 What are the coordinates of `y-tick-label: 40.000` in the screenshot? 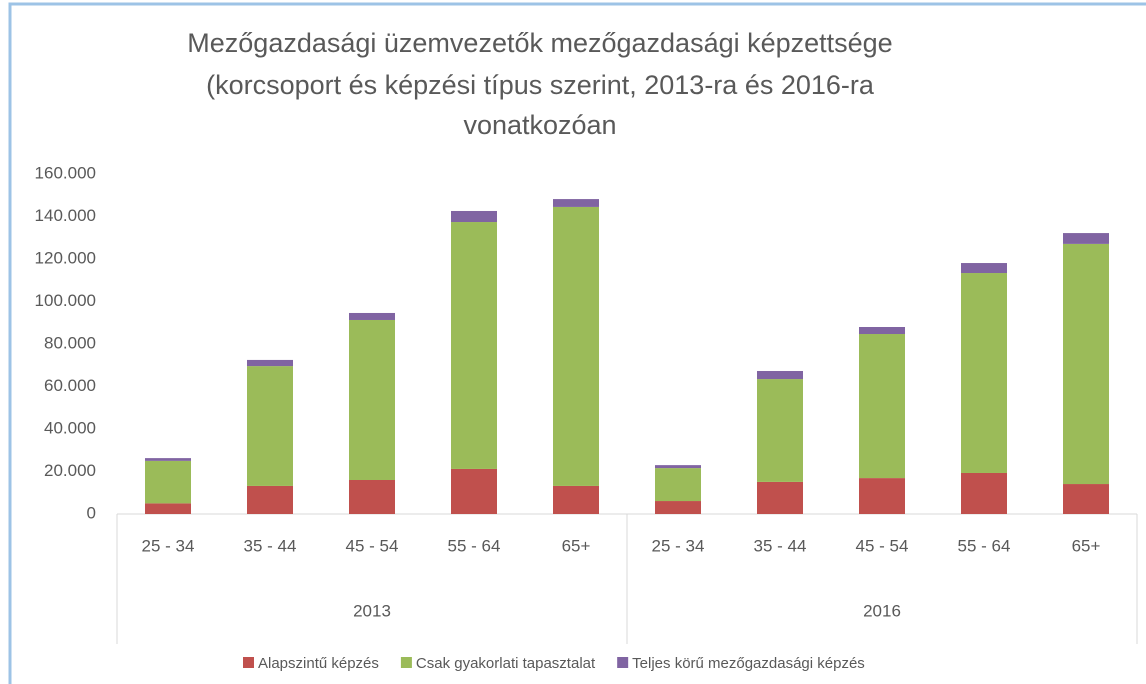 It's located at (70, 427).